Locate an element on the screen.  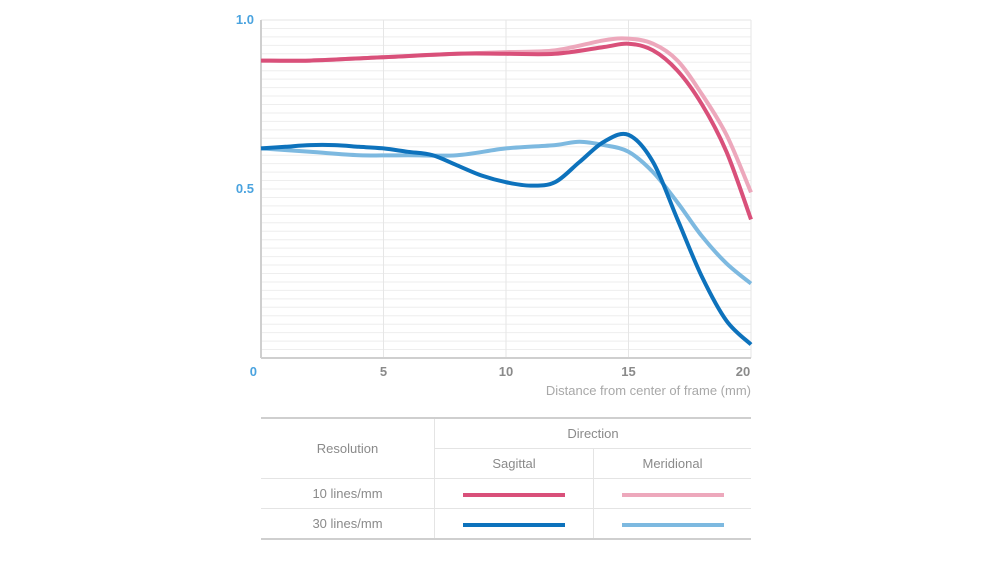
legend-swatch-30-meridional is located at coordinates (672, 524).